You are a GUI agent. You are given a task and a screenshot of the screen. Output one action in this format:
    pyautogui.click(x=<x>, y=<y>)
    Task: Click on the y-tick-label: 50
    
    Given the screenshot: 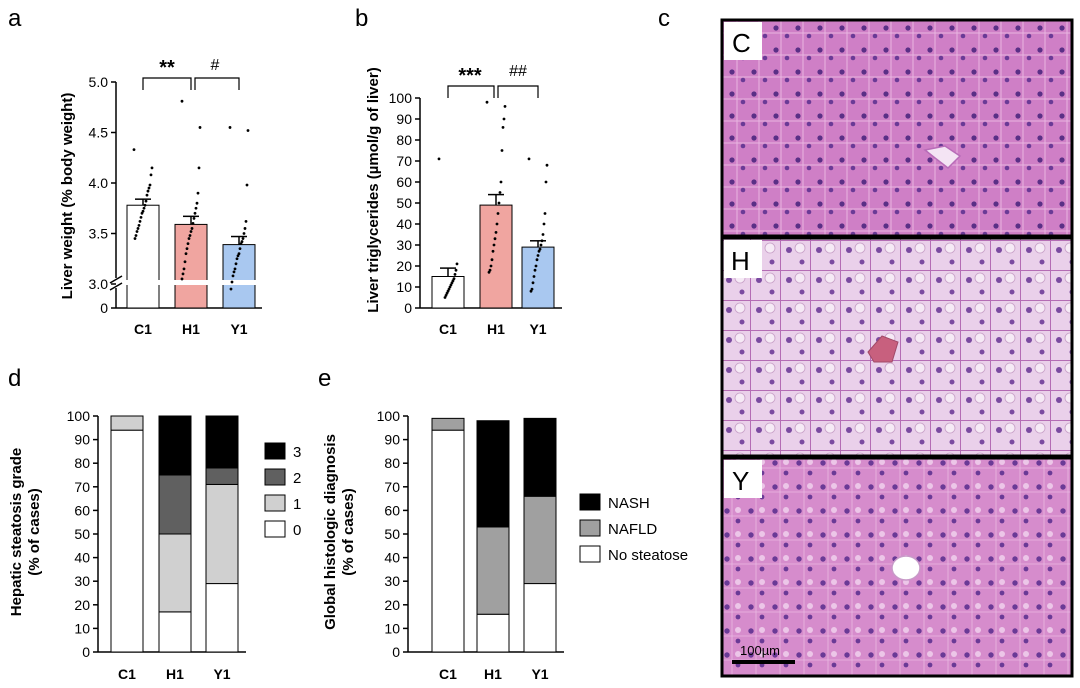 What is the action you would take?
    pyautogui.click(x=82, y=534)
    